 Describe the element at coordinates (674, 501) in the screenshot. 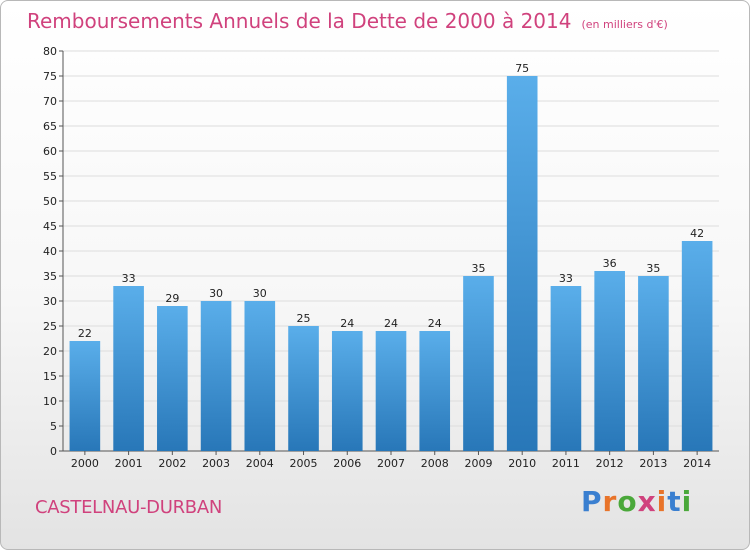

I see `logo-letter: t` at that location.